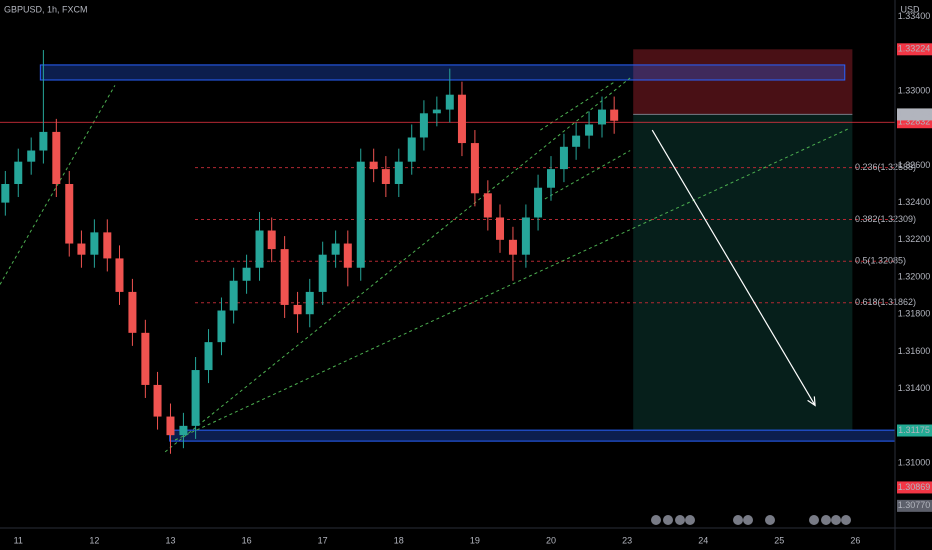  I want to click on fib-label: 0.618(1.31862), so click(885, 302).